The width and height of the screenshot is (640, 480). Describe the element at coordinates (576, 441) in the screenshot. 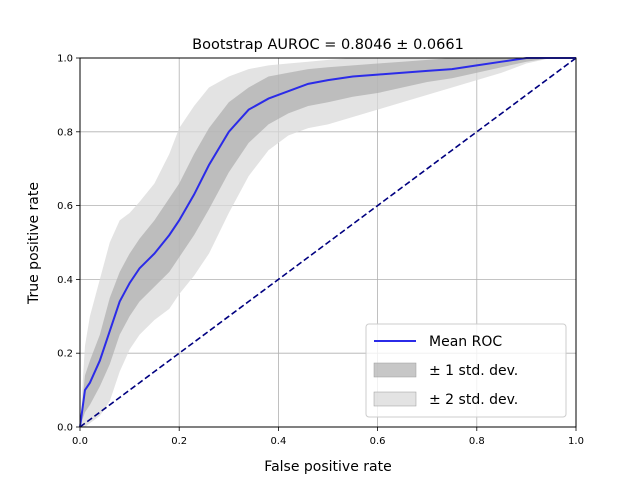

I see `x-tick-label: 1.0` at that location.